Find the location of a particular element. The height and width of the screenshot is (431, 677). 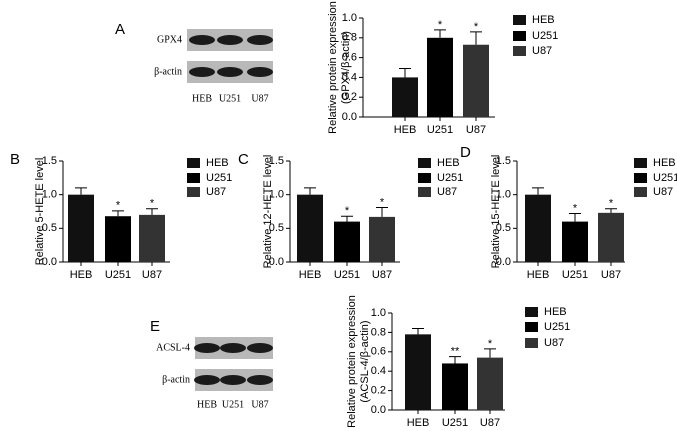

y-axis-label: Relative 12-HETE level is located at coordinates (268, 212).